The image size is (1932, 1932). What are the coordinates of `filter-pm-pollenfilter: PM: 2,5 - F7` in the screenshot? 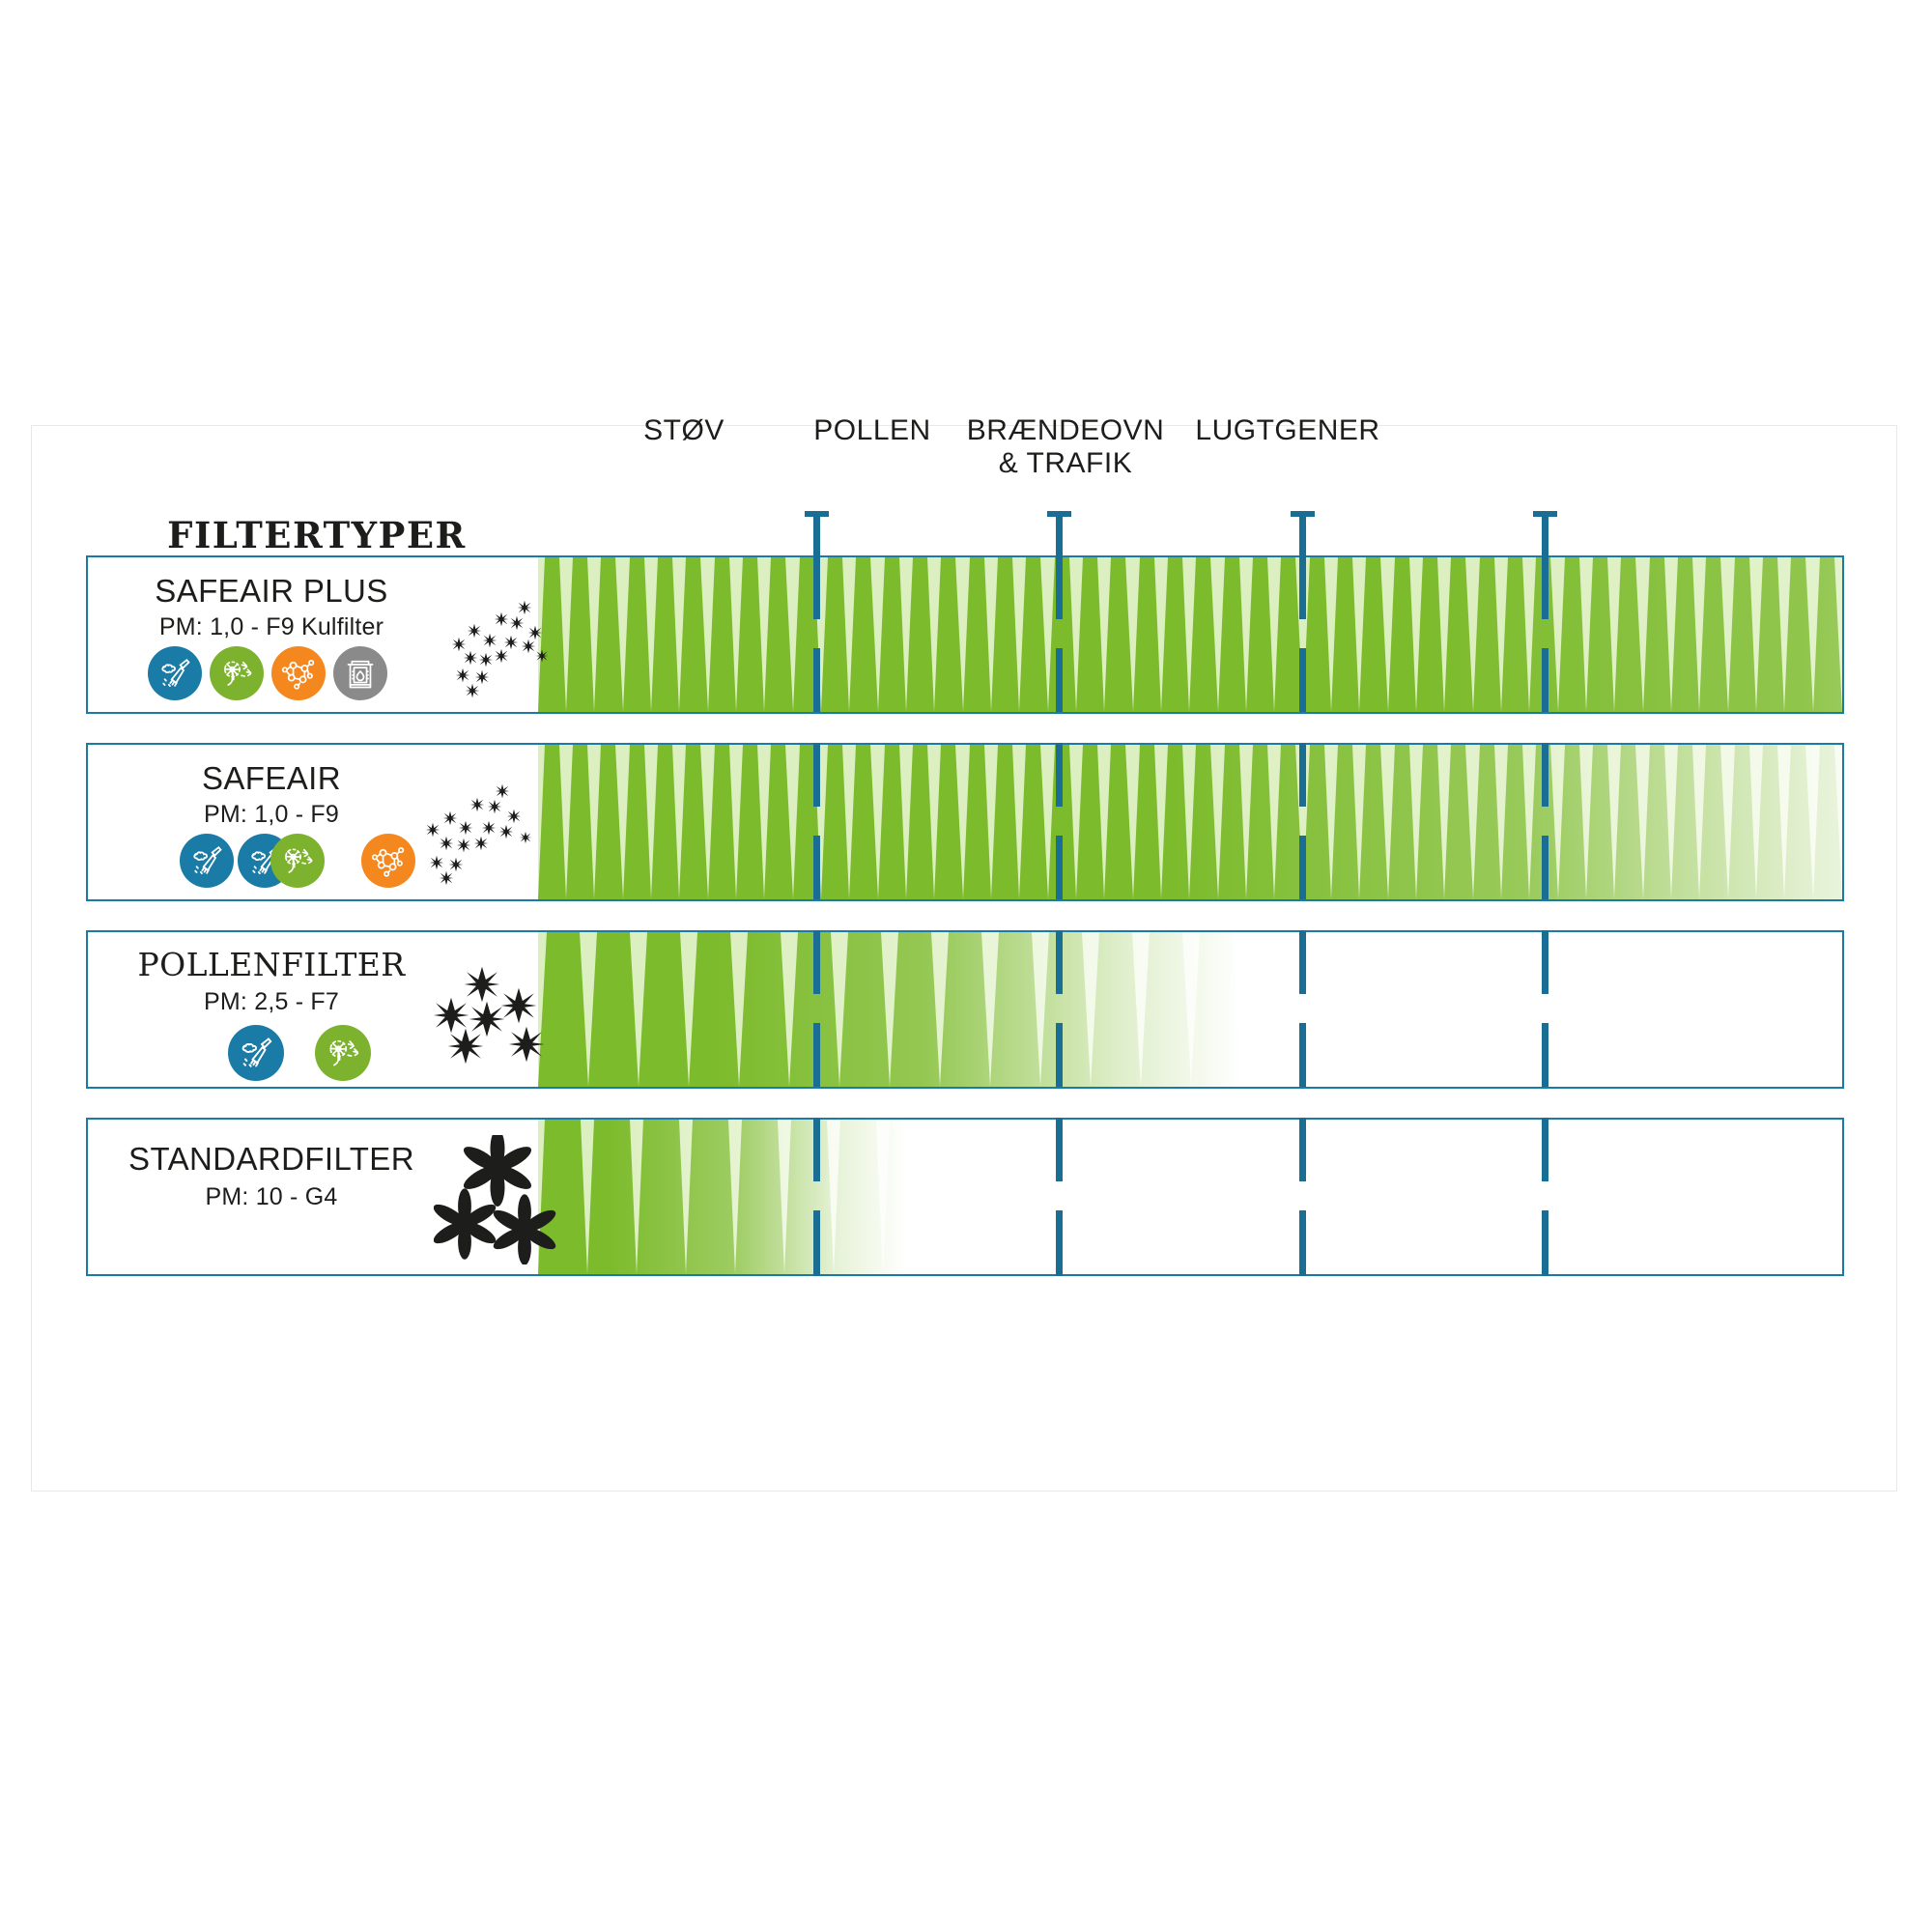 It's located at (271, 1002).